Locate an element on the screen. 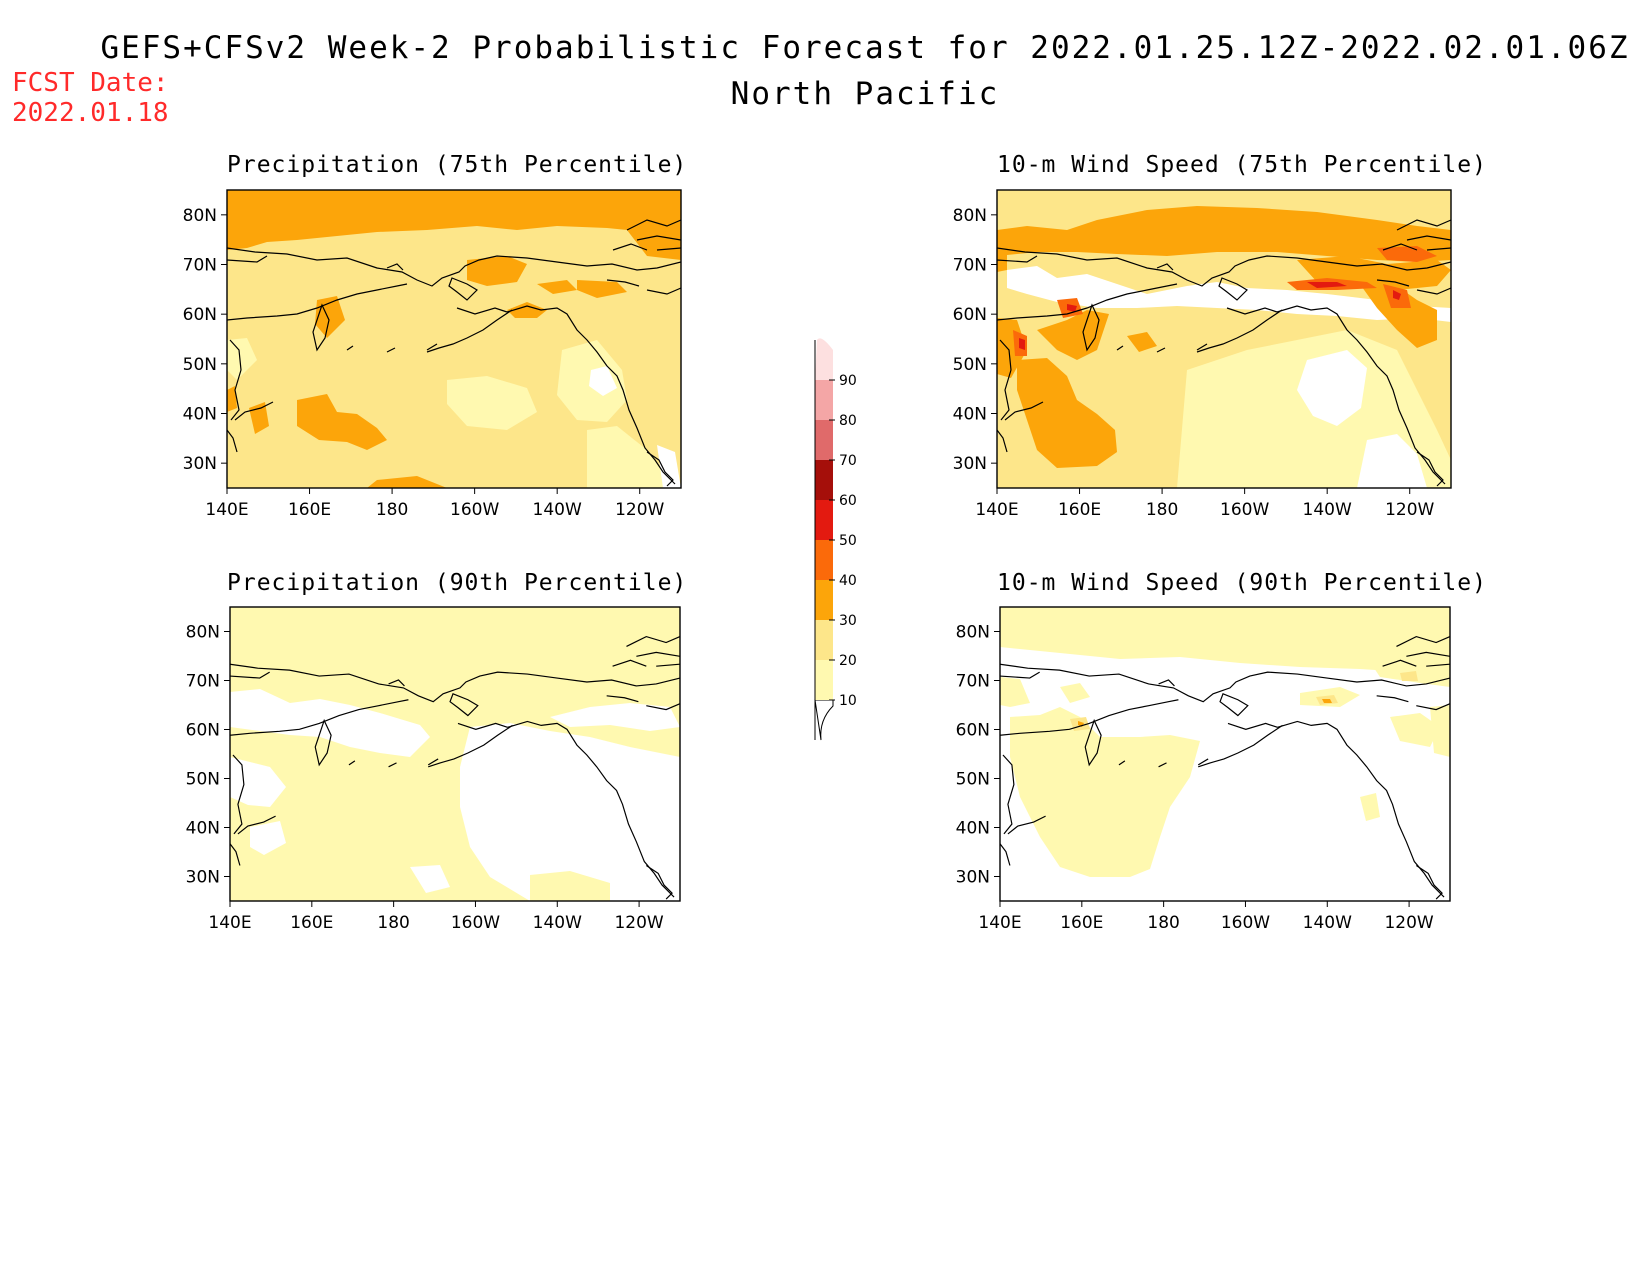  fcst-date-value: 2022.01.18 is located at coordinates (90, 113).